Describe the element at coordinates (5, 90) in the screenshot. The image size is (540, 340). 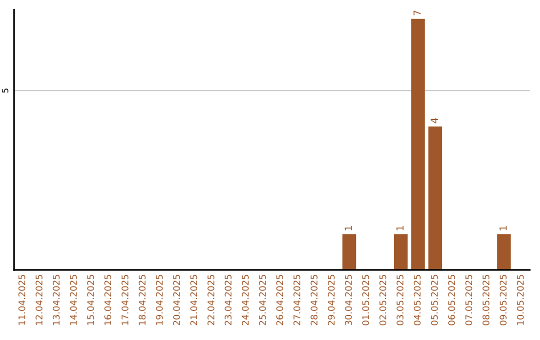
I see `ref-line-label: 5` at that location.